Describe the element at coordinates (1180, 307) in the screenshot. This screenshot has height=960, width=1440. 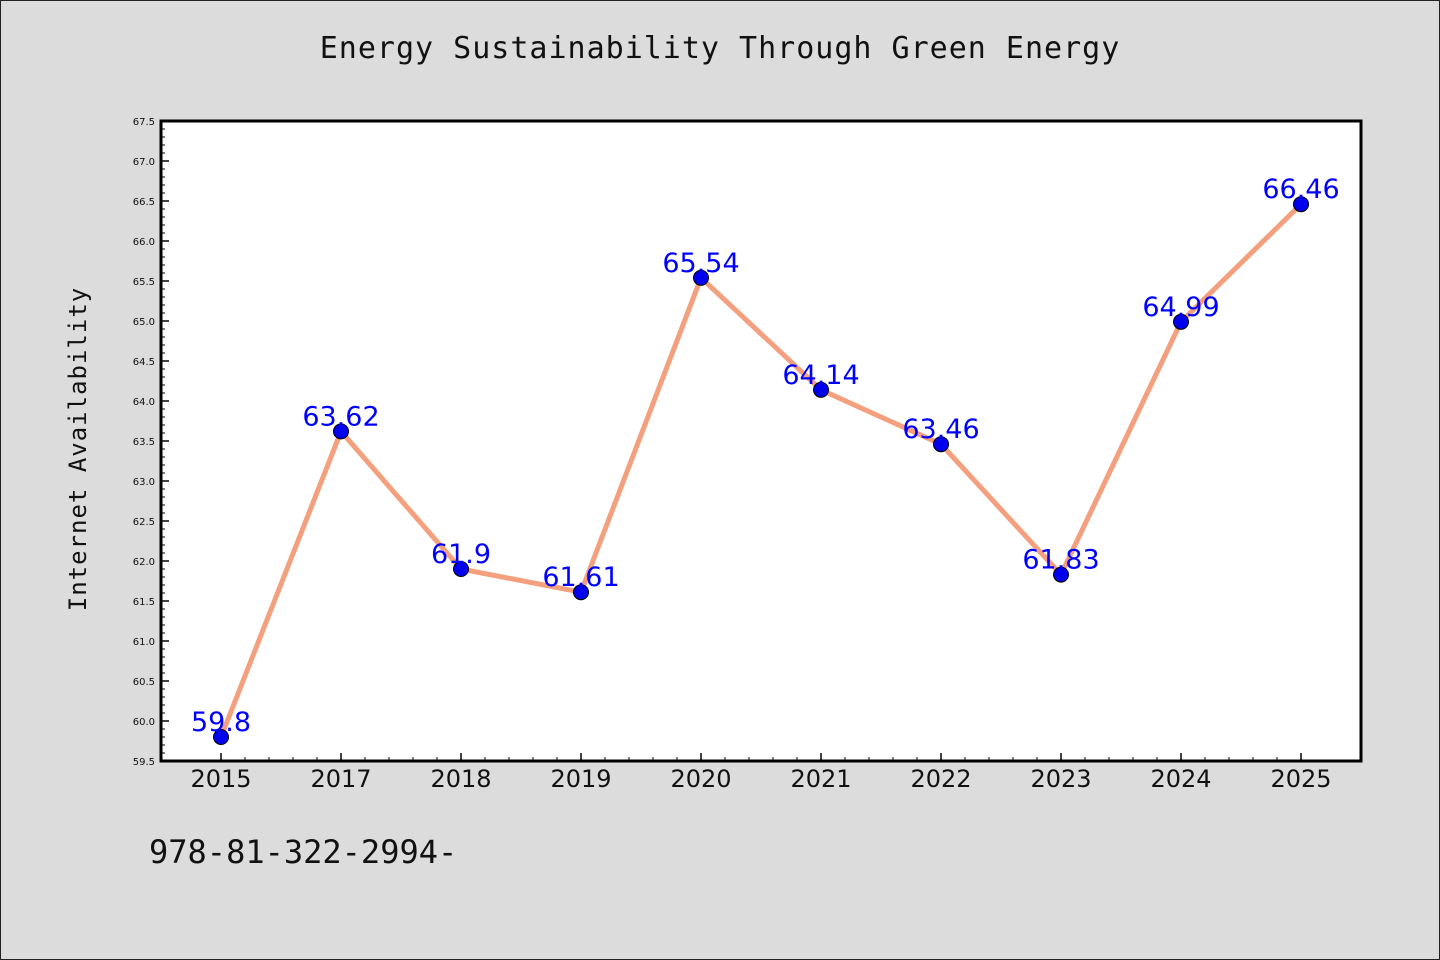
I see `data-label: 64.99` at that location.